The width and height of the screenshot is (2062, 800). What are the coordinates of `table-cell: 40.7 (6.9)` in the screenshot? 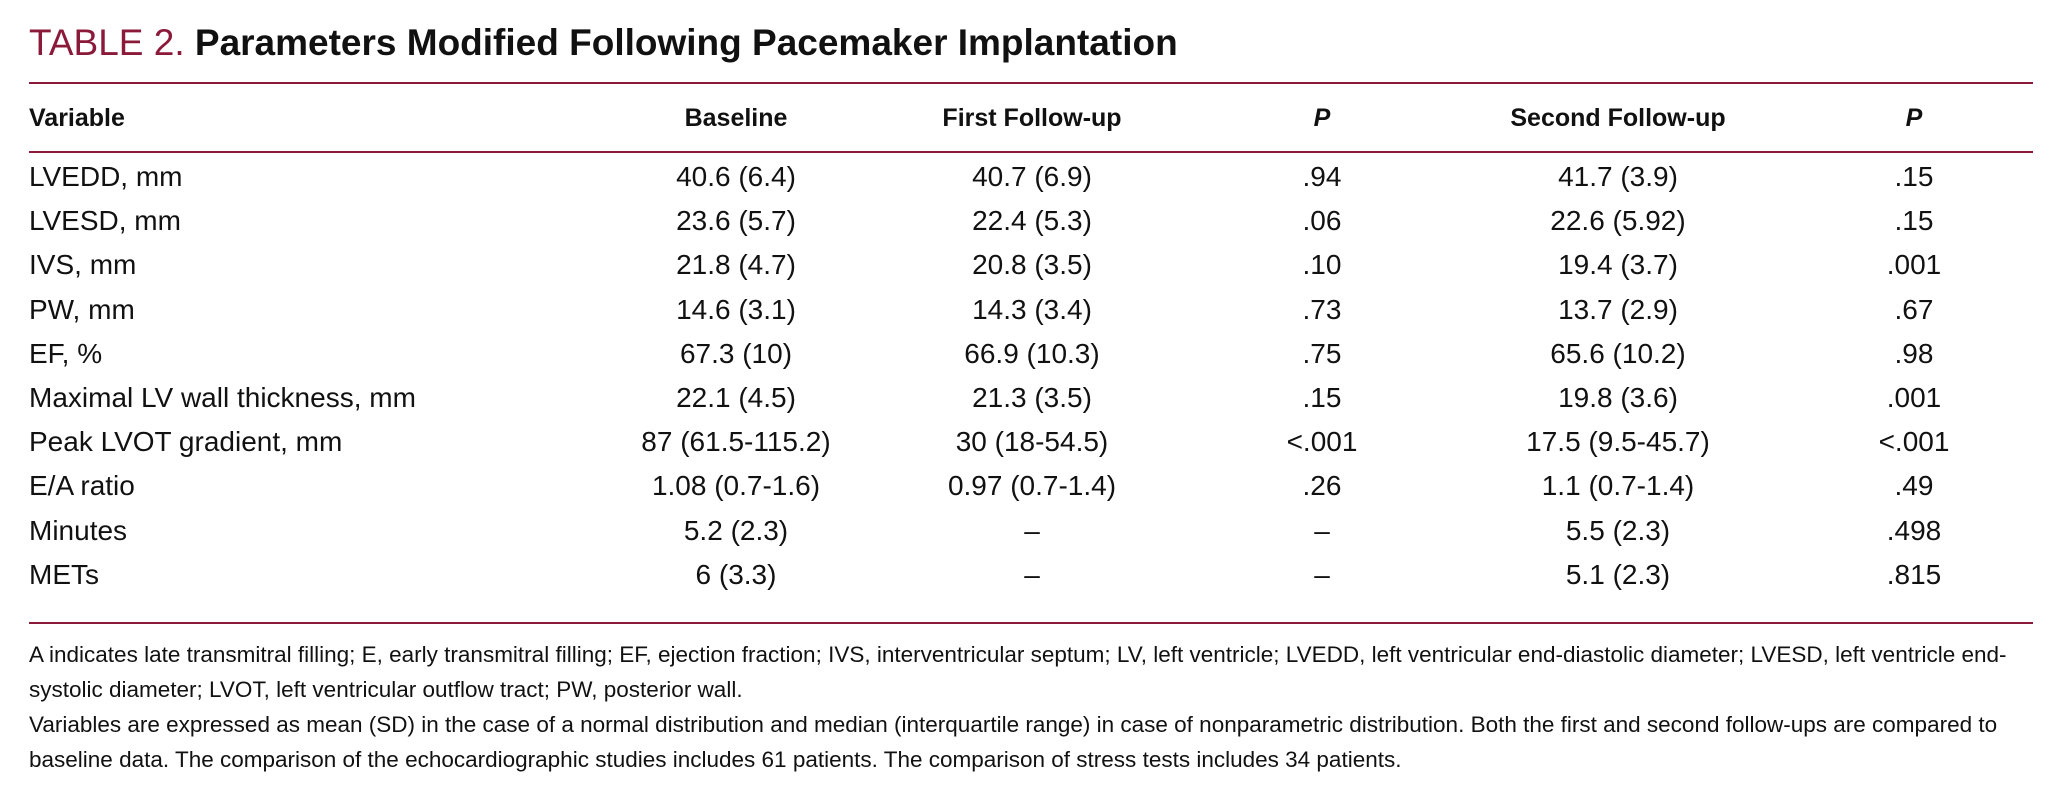 It's located at (1032, 177).